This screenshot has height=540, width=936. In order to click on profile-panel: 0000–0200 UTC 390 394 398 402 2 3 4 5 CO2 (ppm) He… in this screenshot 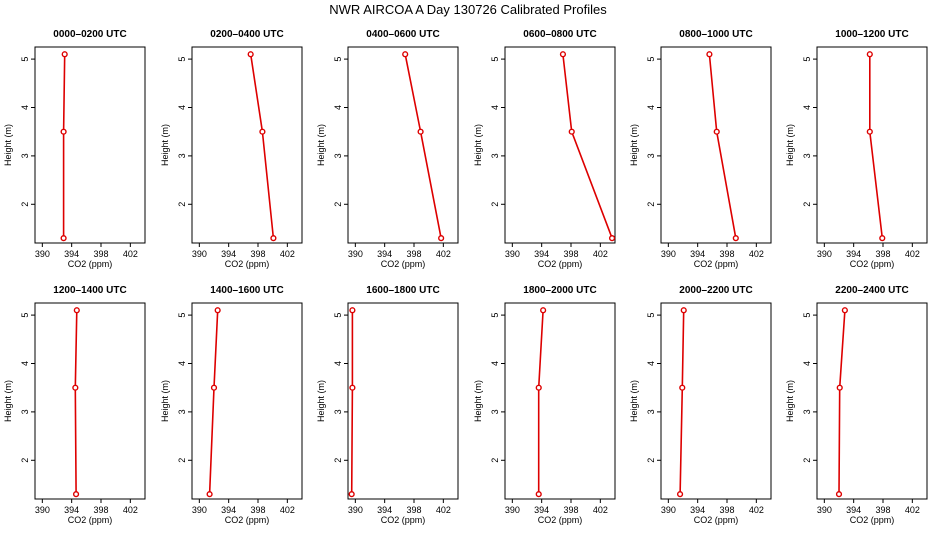, I will do `click(74, 149)`.